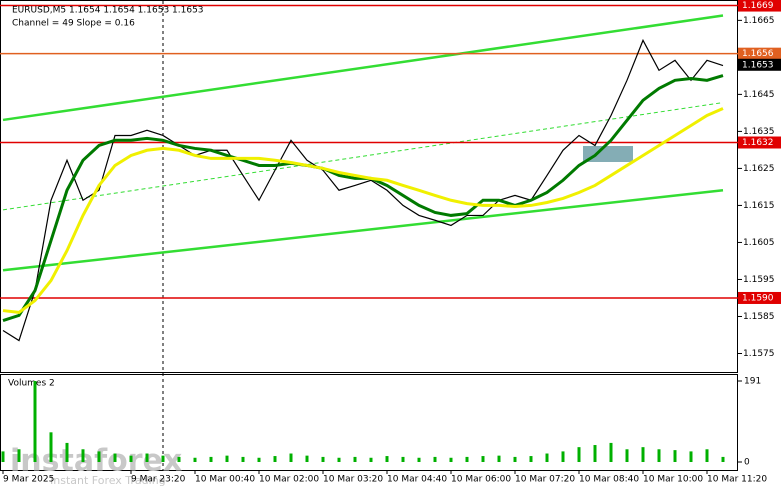 The width and height of the screenshot is (781, 489). I want to click on chart-title: EURUSD,M5 1.1654 1.1654 1.1653 1.1653, so click(108, 11).